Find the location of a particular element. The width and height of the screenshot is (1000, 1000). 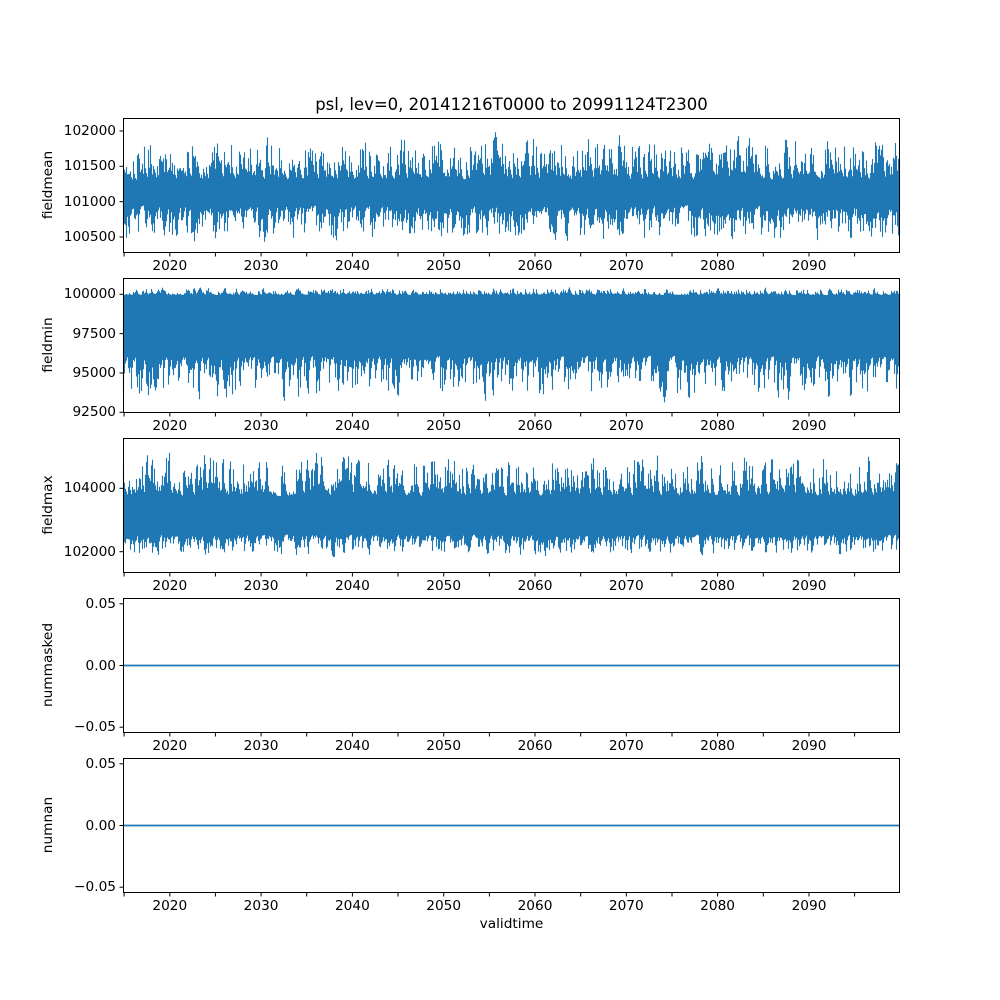

y-tick-label: 101000 is located at coordinates (89, 201).